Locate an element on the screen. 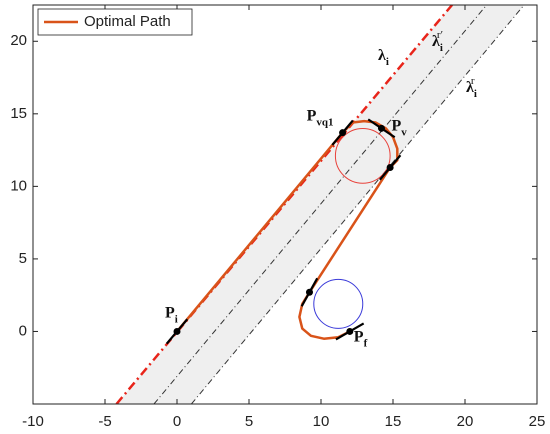 The height and width of the screenshot is (434, 550). line-label: λir is located at coordinates (471, 87).